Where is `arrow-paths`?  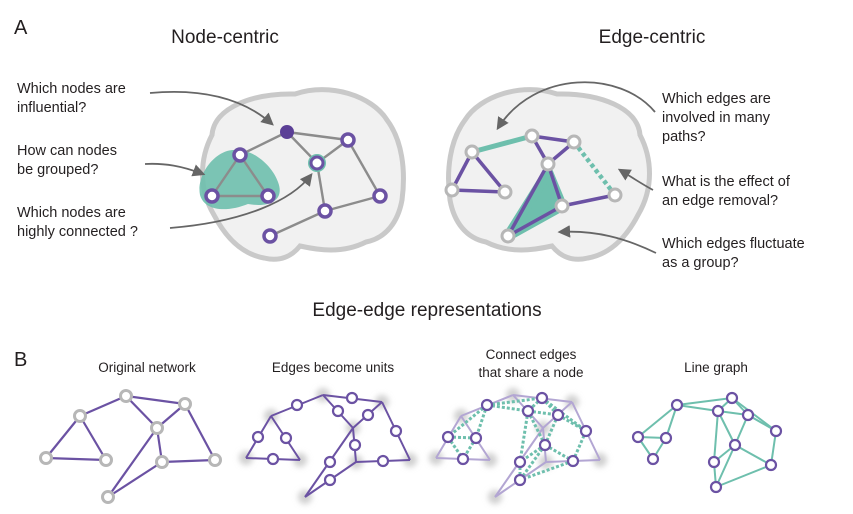 arrow-paths is located at coordinates (576, 106).